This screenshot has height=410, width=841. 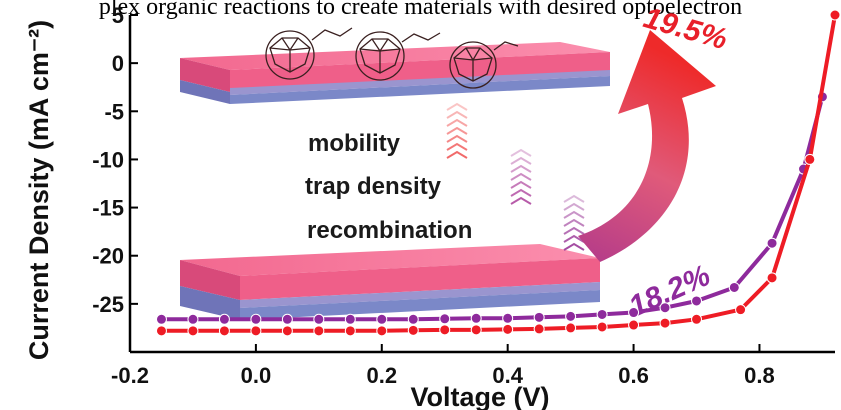 What do you see at coordinates (507, 375) in the screenshot?
I see `x-tick-label: 0.4` at bounding box center [507, 375].